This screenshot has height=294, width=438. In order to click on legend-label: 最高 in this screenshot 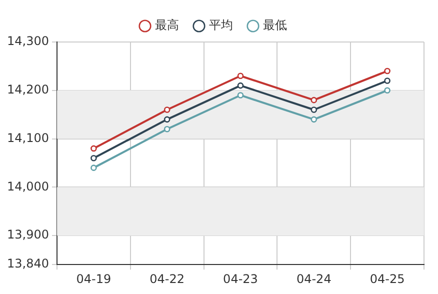, I will do `click(167, 25)`.